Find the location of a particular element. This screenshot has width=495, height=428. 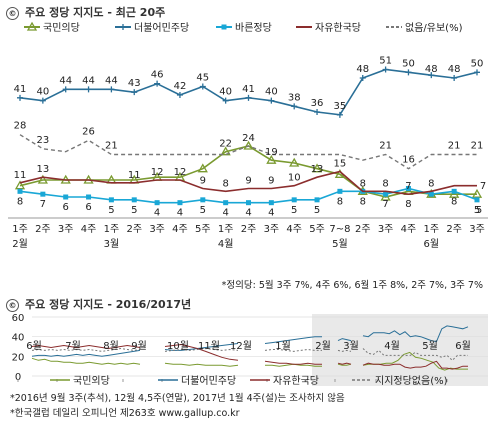

month-label-0: 2월 is located at coordinates (20, 244).